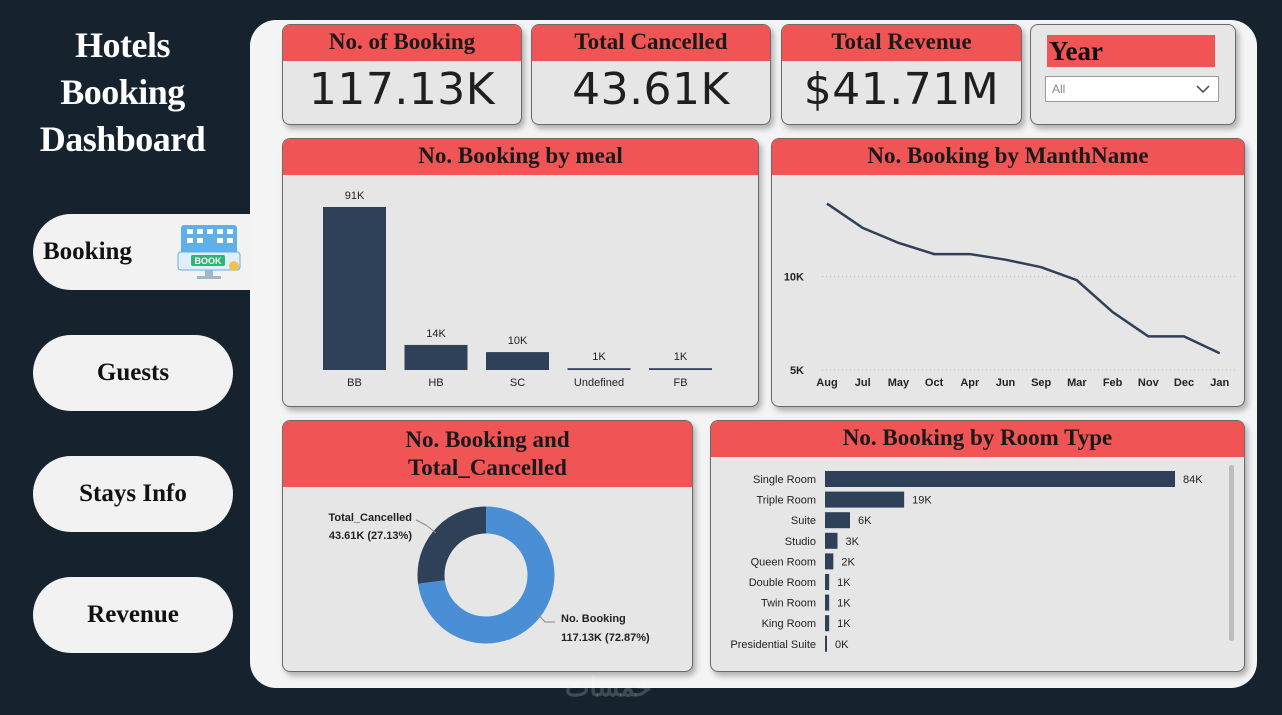  I want to click on room-chart-title: No. Booking by Room Type, so click(977, 439).